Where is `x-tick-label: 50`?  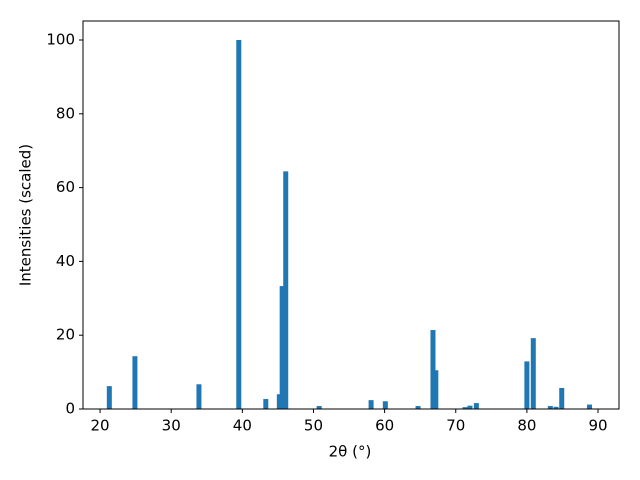
x-tick-label: 50 is located at coordinates (313, 426).